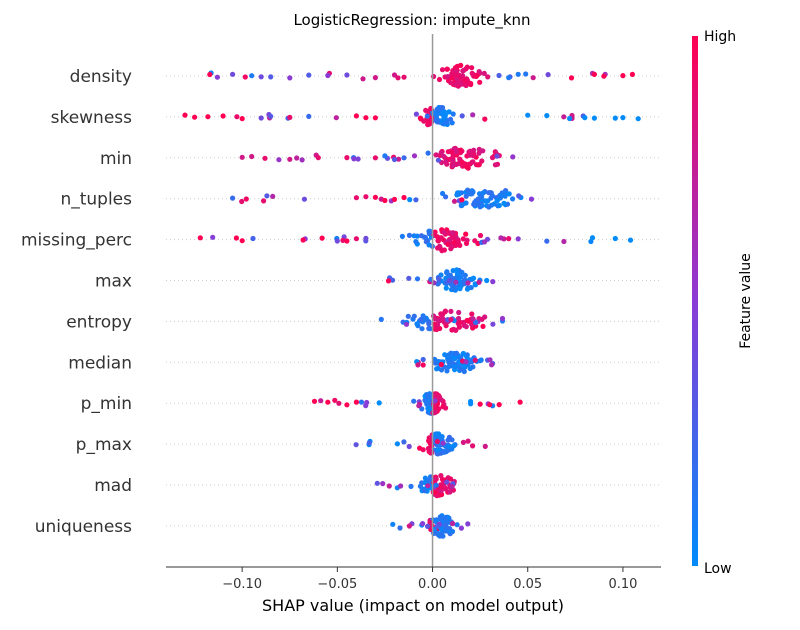 The height and width of the screenshot is (630, 800). What do you see at coordinates (100, 363) in the screenshot?
I see `feature-label-median: median` at bounding box center [100, 363].